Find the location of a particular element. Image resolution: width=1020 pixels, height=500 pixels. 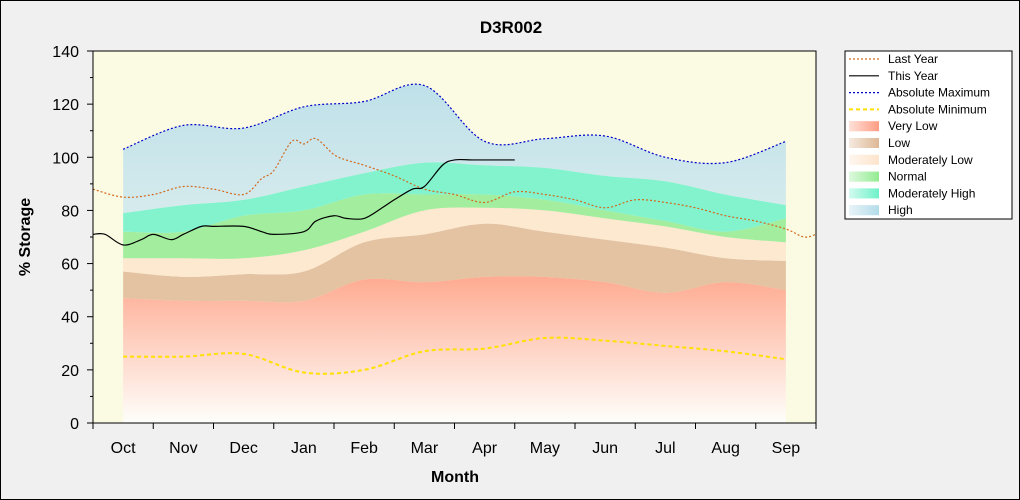

legend-label-absolute-minimum: Absolute Minimum is located at coordinates (937, 109).